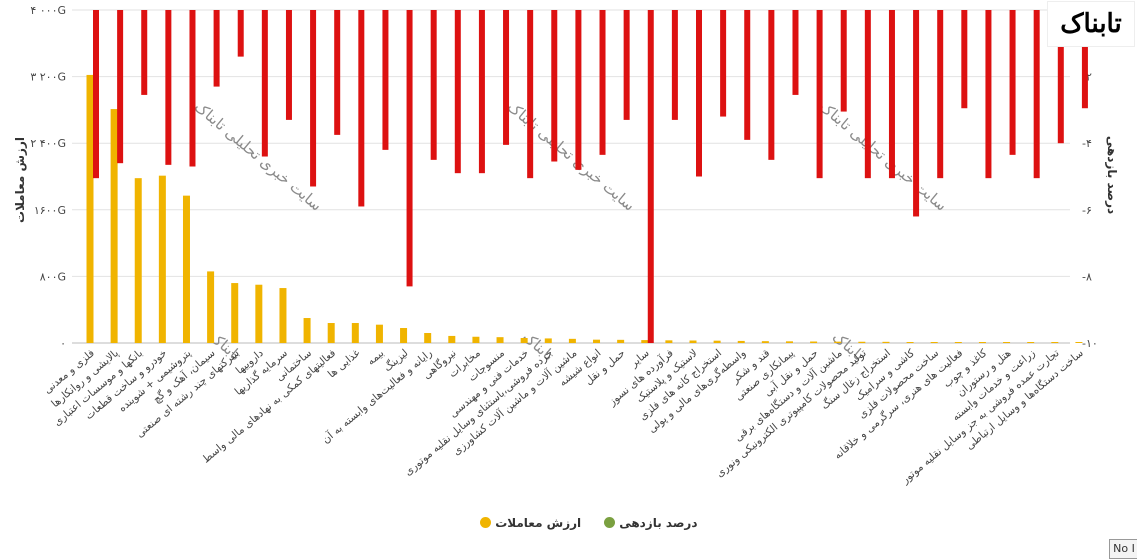 This screenshot has height=559, width=1137. What do you see at coordinates (48, 143) in the screenshot?
I see `left-tick-label: ۲ ۴۰۰G` at bounding box center [48, 143].